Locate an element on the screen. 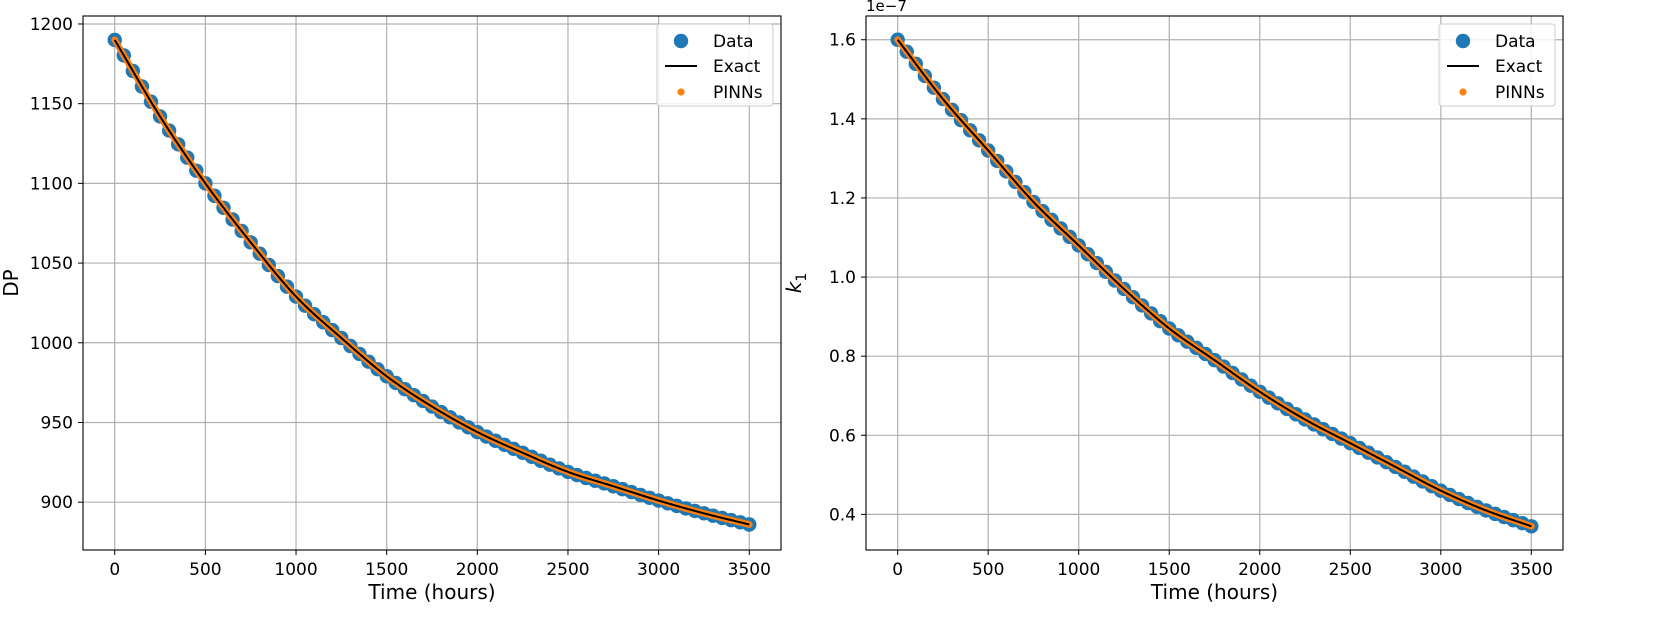 The width and height of the screenshot is (1661, 639). y-tick-label: 1.6 is located at coordinates (842, 41).